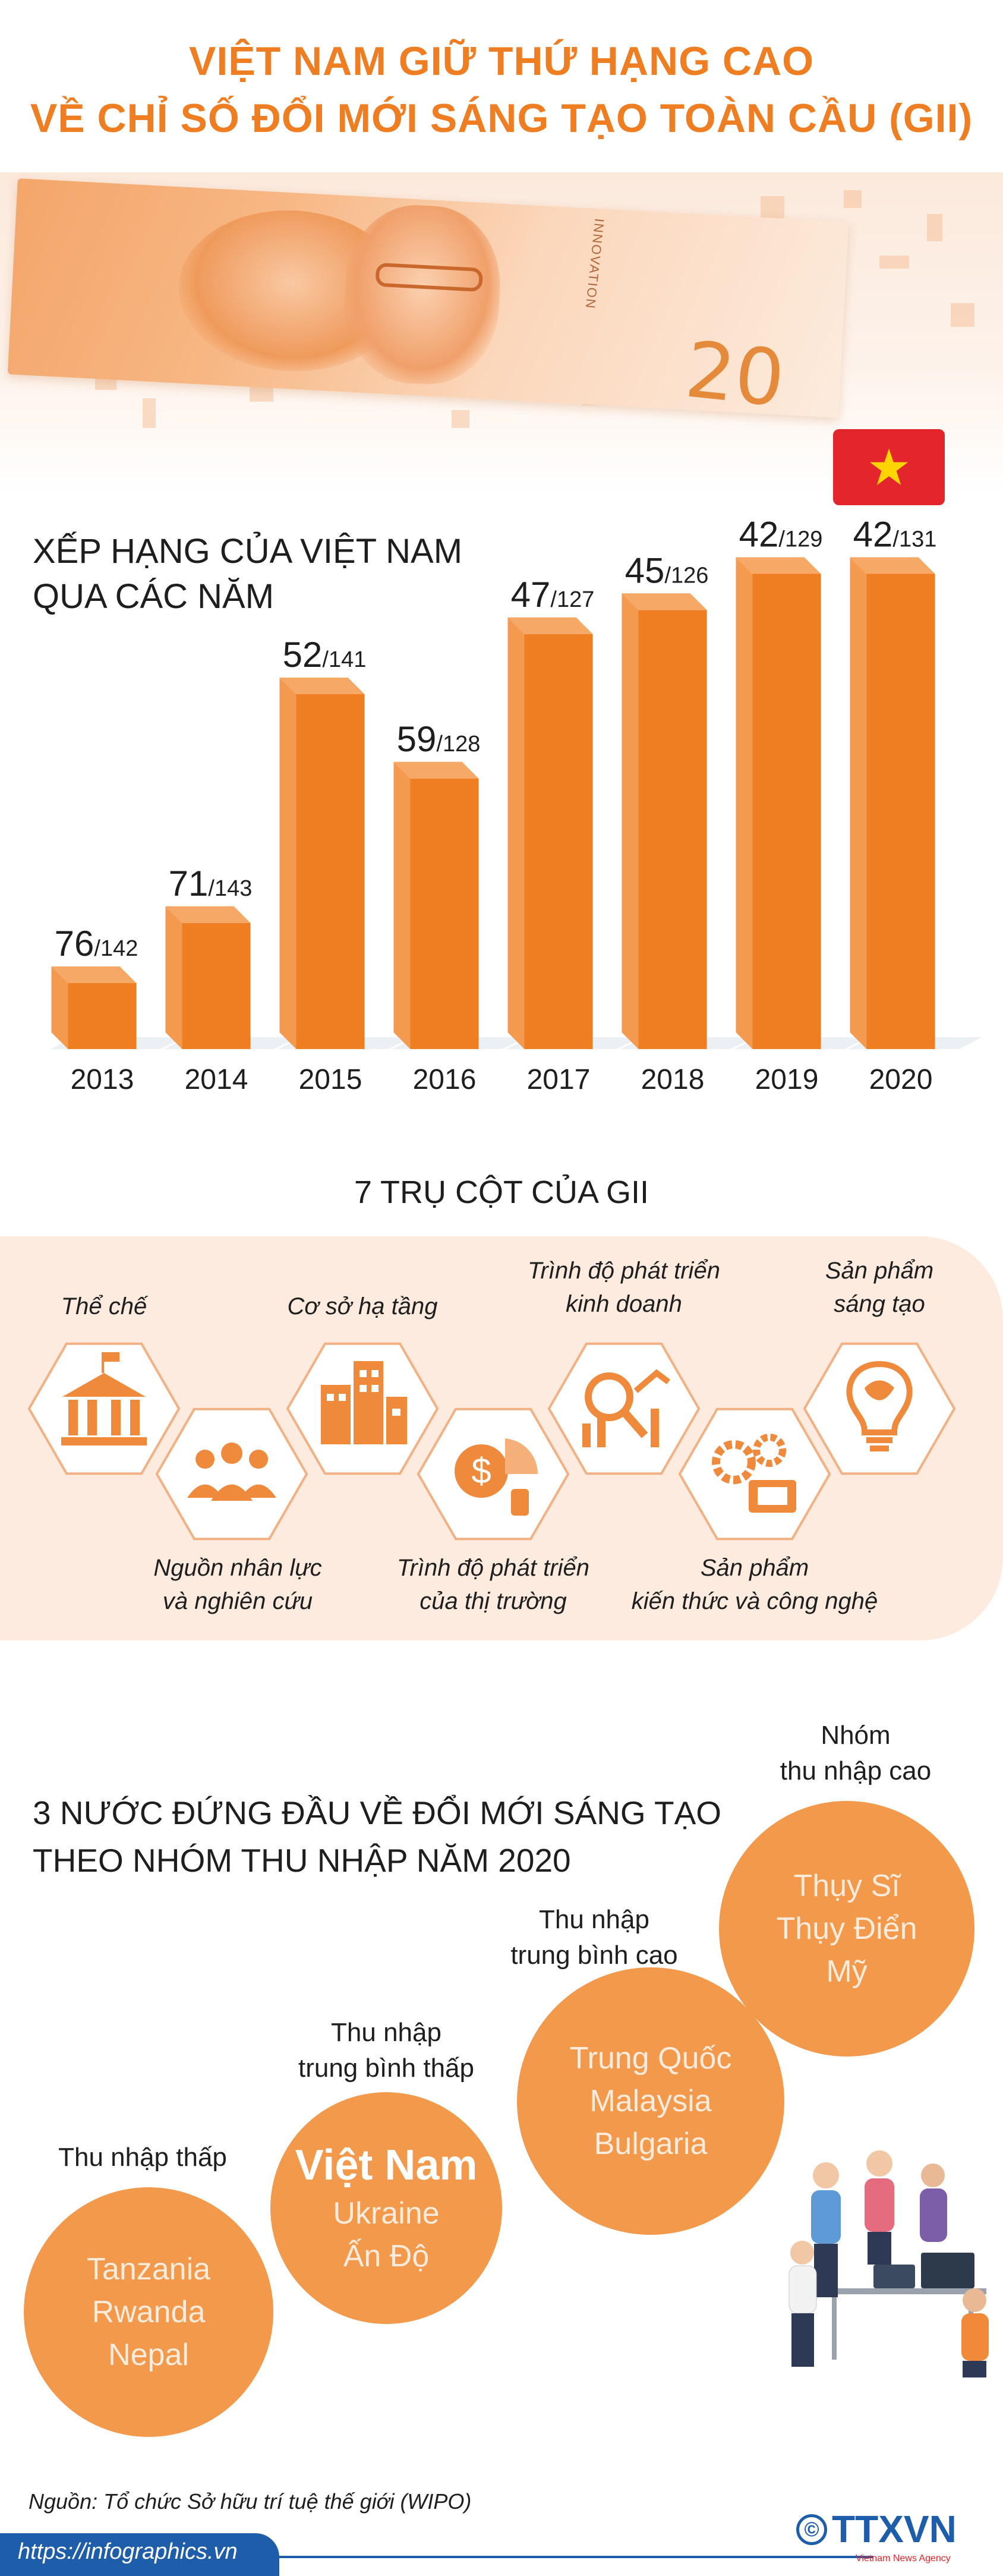 This screenshot has width=1003, height=2576. What do you see at coordinates (754, 1584) in the screenshot?
I see `pillar-label-6: Sản phẩm kiến thức và công nghệ` at bounding box center [754, 1584].